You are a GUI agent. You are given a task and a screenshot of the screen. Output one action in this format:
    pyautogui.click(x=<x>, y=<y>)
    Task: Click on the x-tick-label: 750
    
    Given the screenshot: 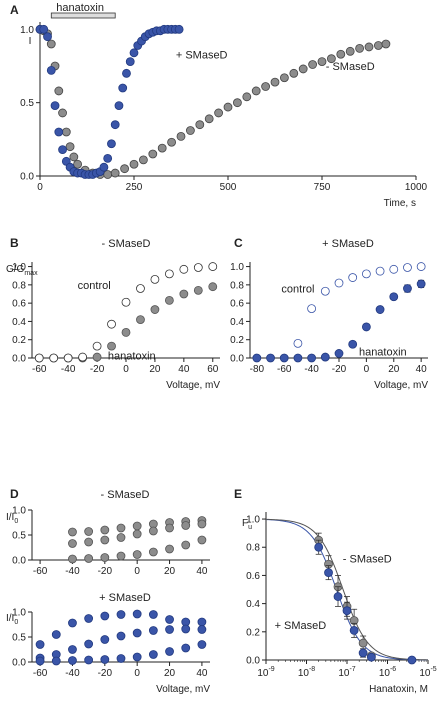 What is the action you would take?
    pyautogui.click(x=322, y=187)
    